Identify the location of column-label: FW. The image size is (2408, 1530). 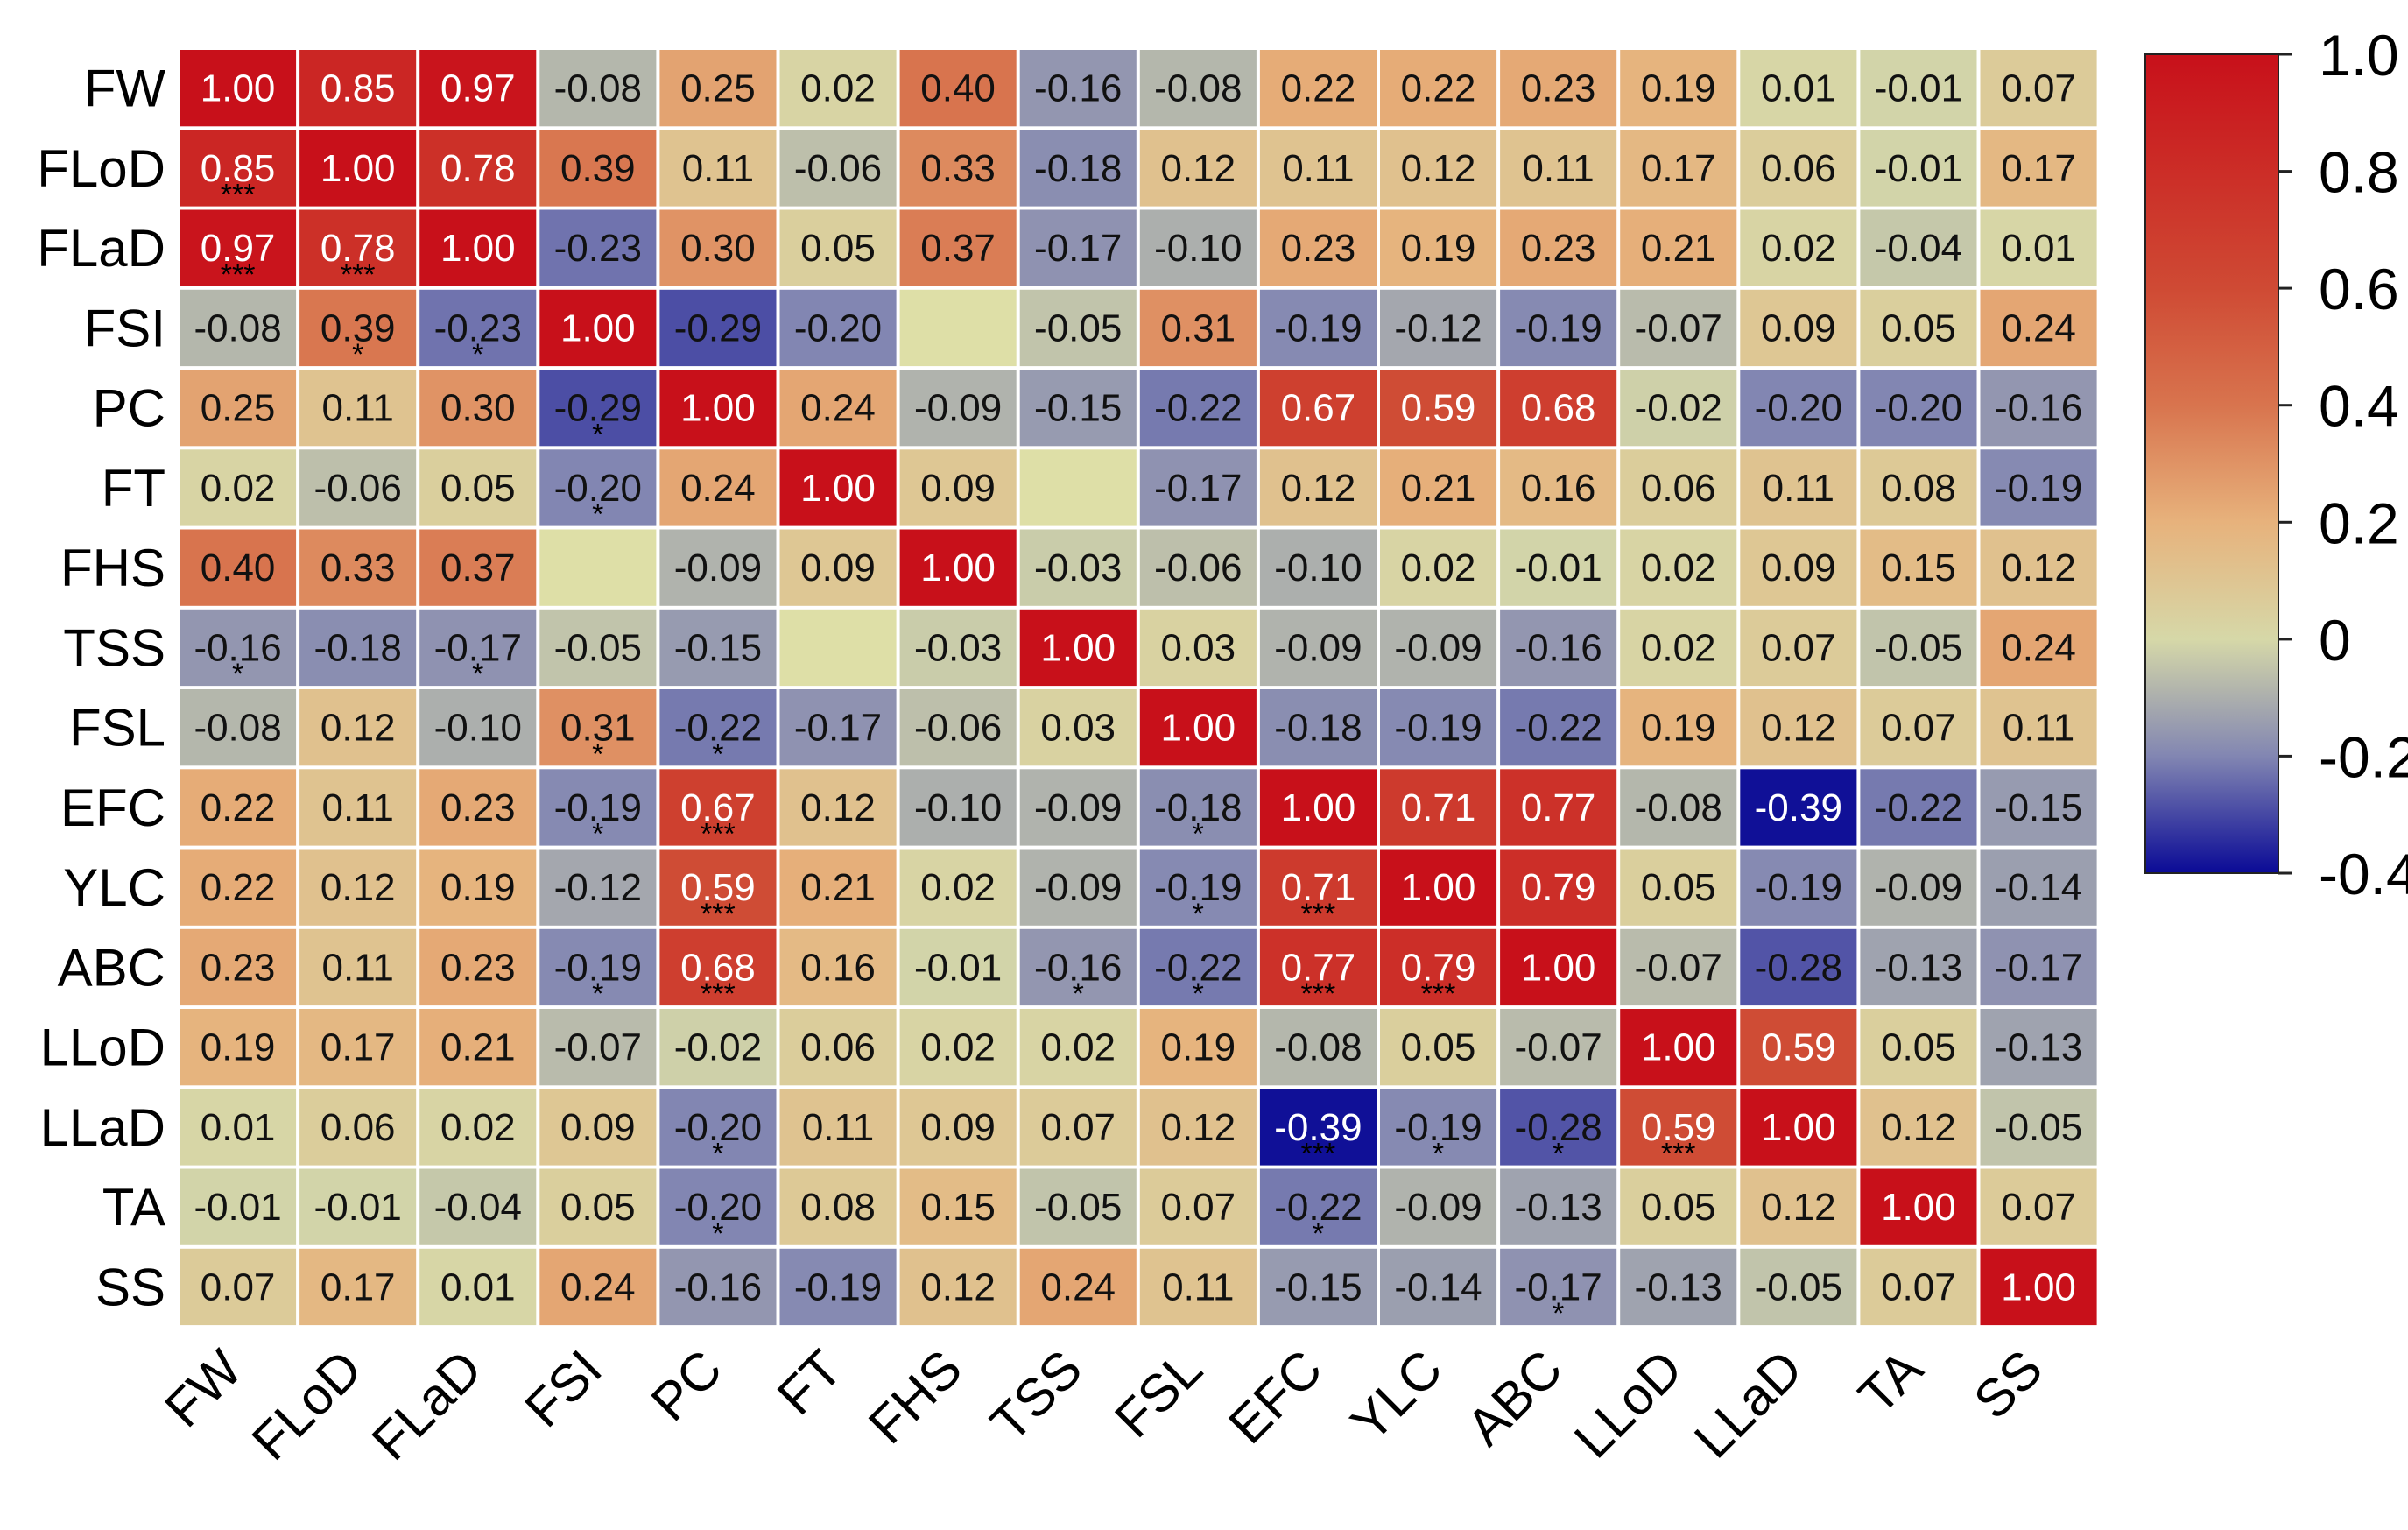
(203, 1389).